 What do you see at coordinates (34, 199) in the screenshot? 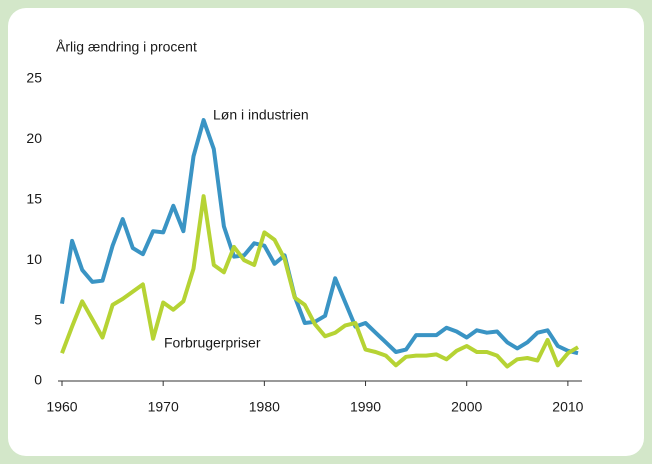
I see `y-tick-label: 15` at bounding box center [34, 199].